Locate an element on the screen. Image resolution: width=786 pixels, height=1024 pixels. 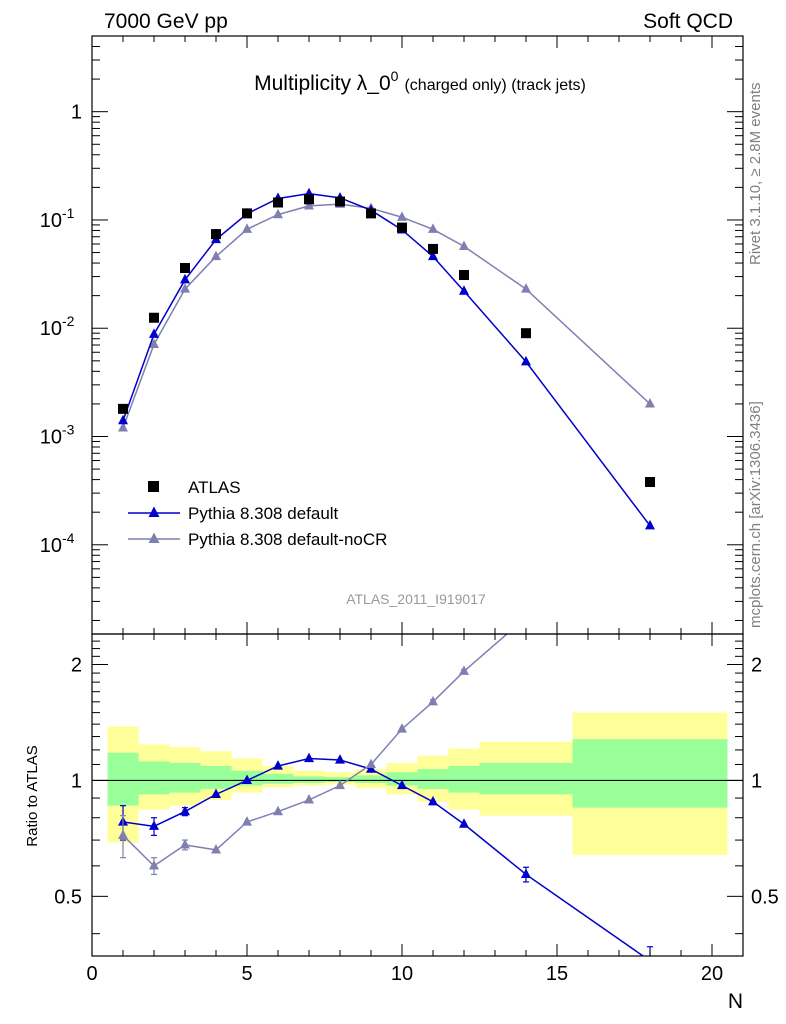
x-axis-label: N is located at coordinates (735, 1001).